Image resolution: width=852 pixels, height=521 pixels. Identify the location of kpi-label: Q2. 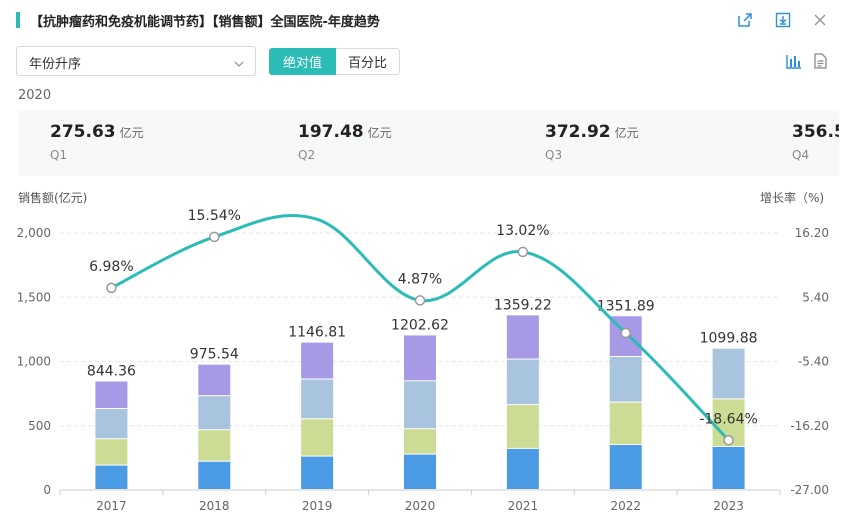
(307, 155).